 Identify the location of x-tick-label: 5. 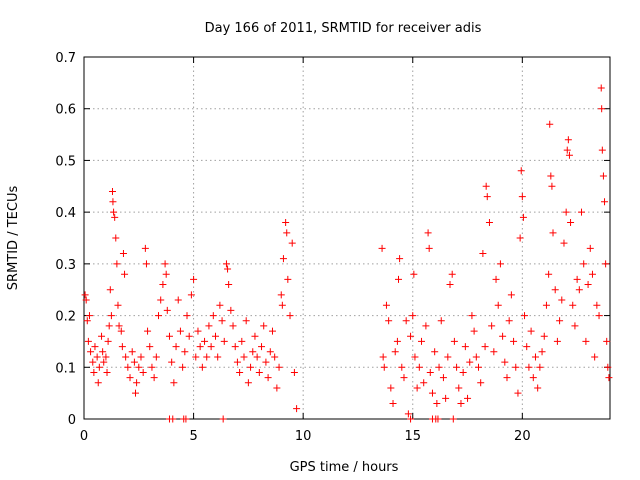
(193, 436).